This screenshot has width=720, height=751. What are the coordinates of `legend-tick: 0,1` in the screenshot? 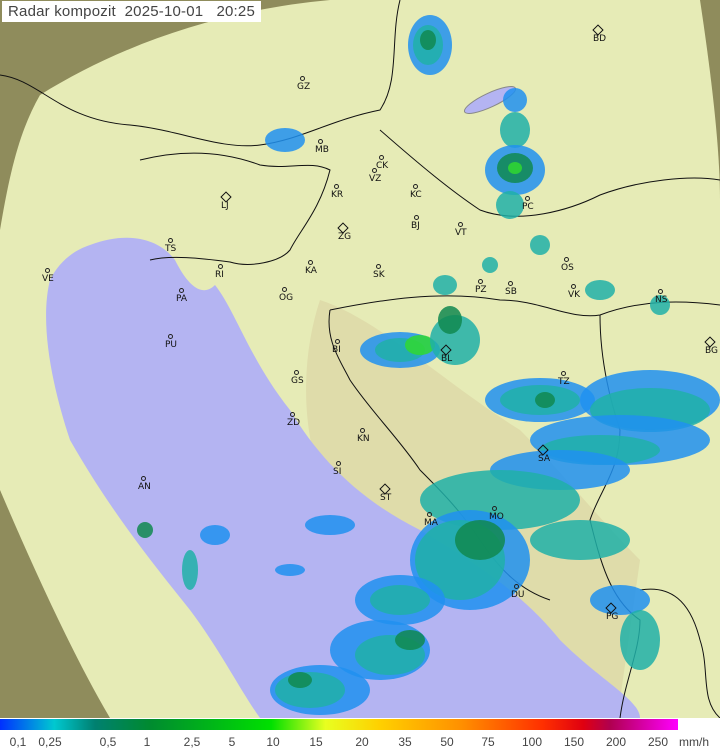 It's located at (18, 742).